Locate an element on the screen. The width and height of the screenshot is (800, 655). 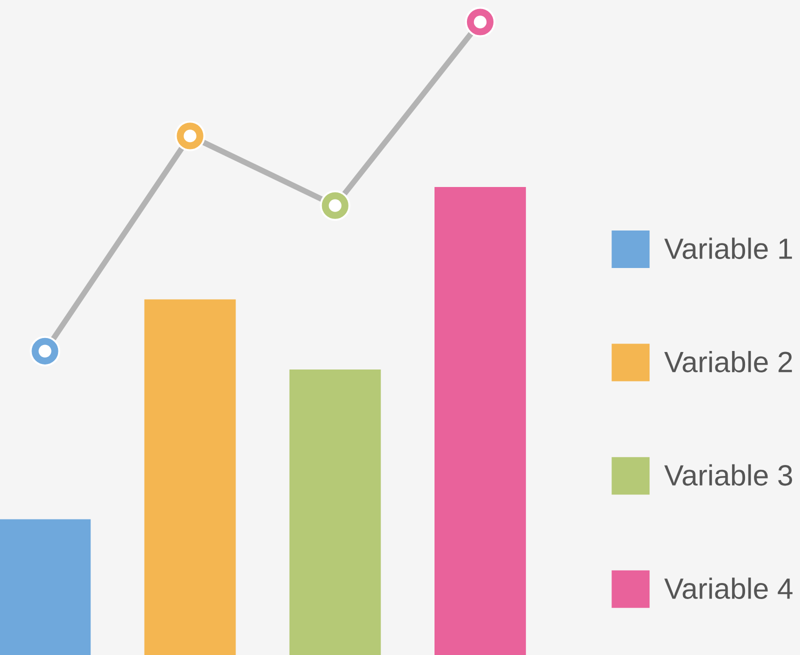
legend-label: Variable 1 is located at coordinates (728, 249).